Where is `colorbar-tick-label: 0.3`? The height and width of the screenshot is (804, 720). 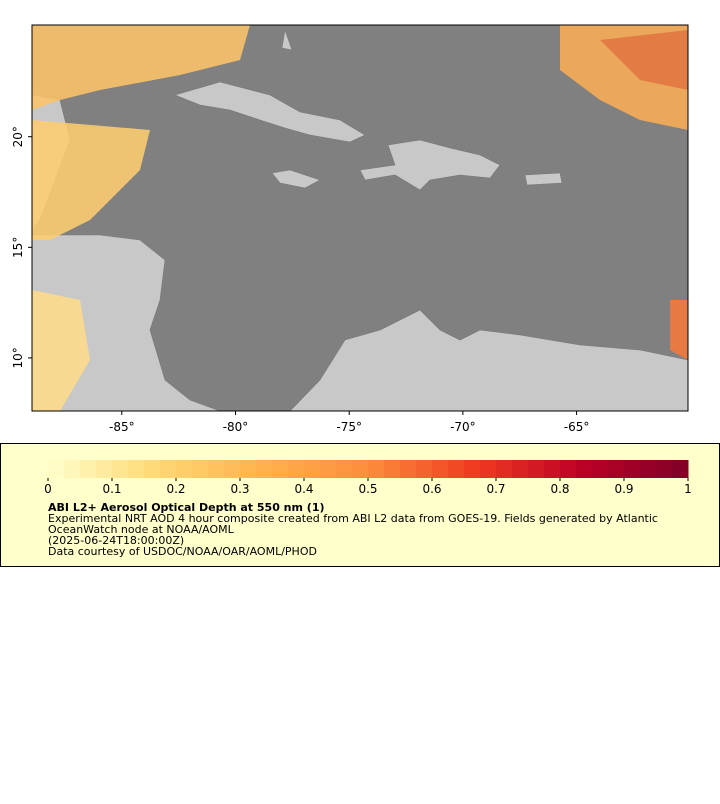
colorbar-tick-label: 0.3 is located at coordinates (239, 489).